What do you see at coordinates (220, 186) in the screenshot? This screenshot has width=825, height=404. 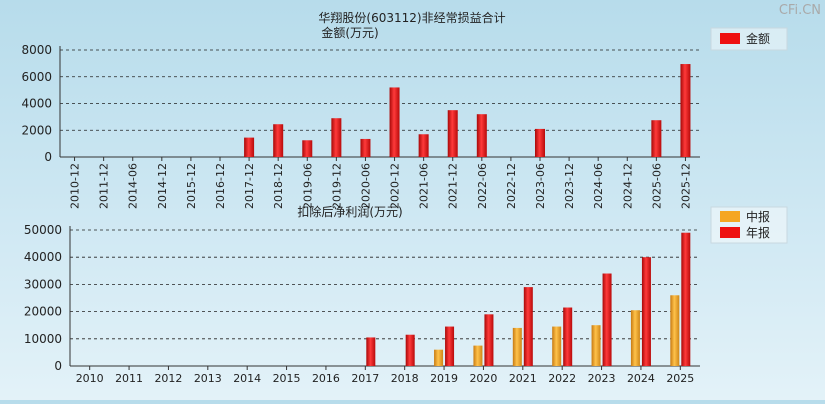 I see `x-tick-label: 2016-12` at bounding box center [220, 186].